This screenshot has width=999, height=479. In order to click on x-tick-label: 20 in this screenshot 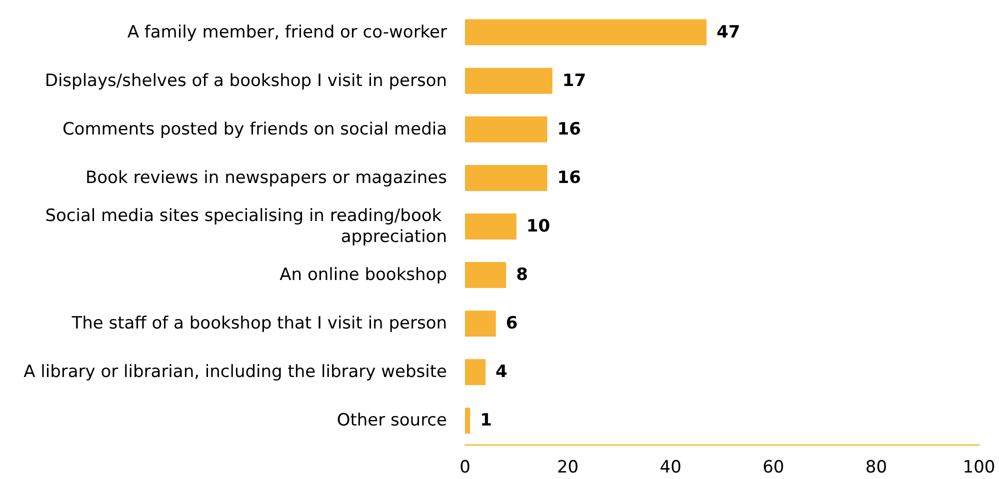, I will do `click(567, 468)`.